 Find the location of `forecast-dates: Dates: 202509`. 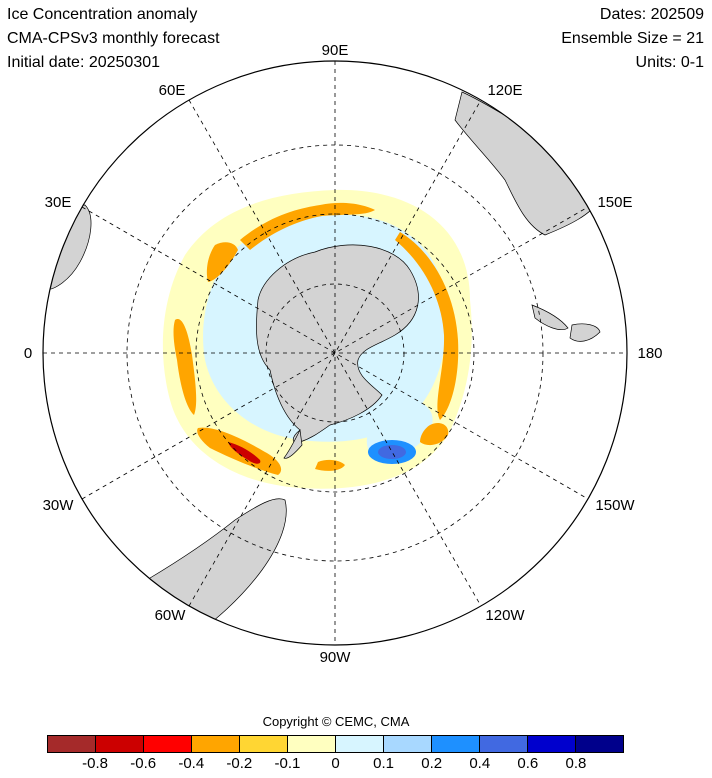

forecast-dates: Dates: 202509 is located at coordinates (651, 14).